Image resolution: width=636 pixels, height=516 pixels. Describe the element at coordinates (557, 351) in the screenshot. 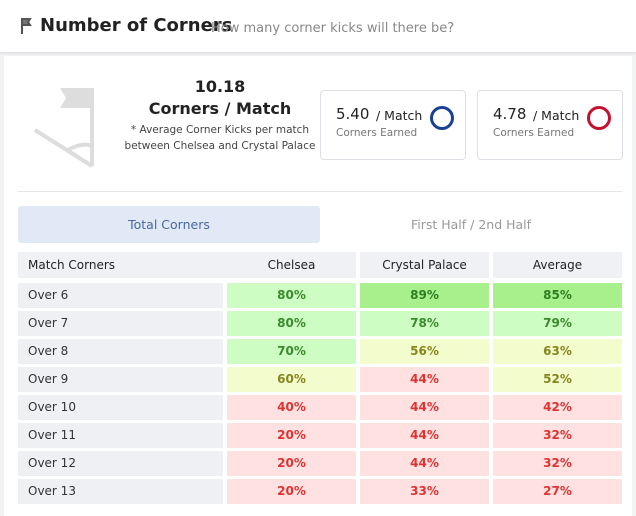

I see `percent-cell: 63%` at that location.